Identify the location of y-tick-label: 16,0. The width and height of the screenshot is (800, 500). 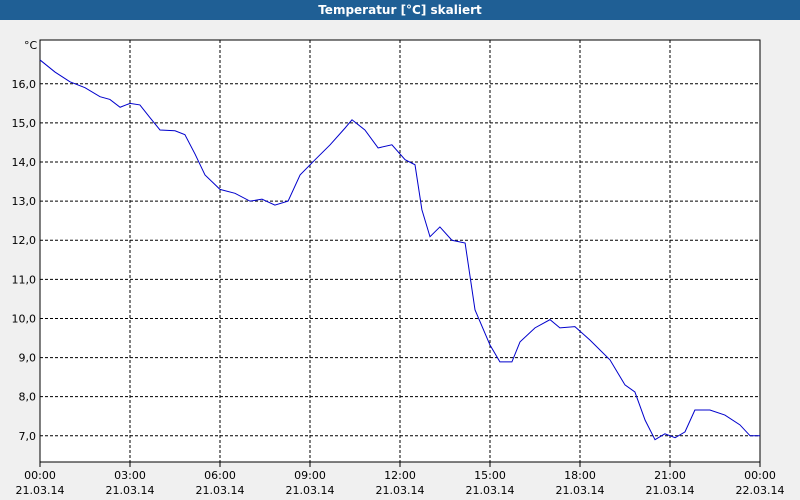
(24, 84).